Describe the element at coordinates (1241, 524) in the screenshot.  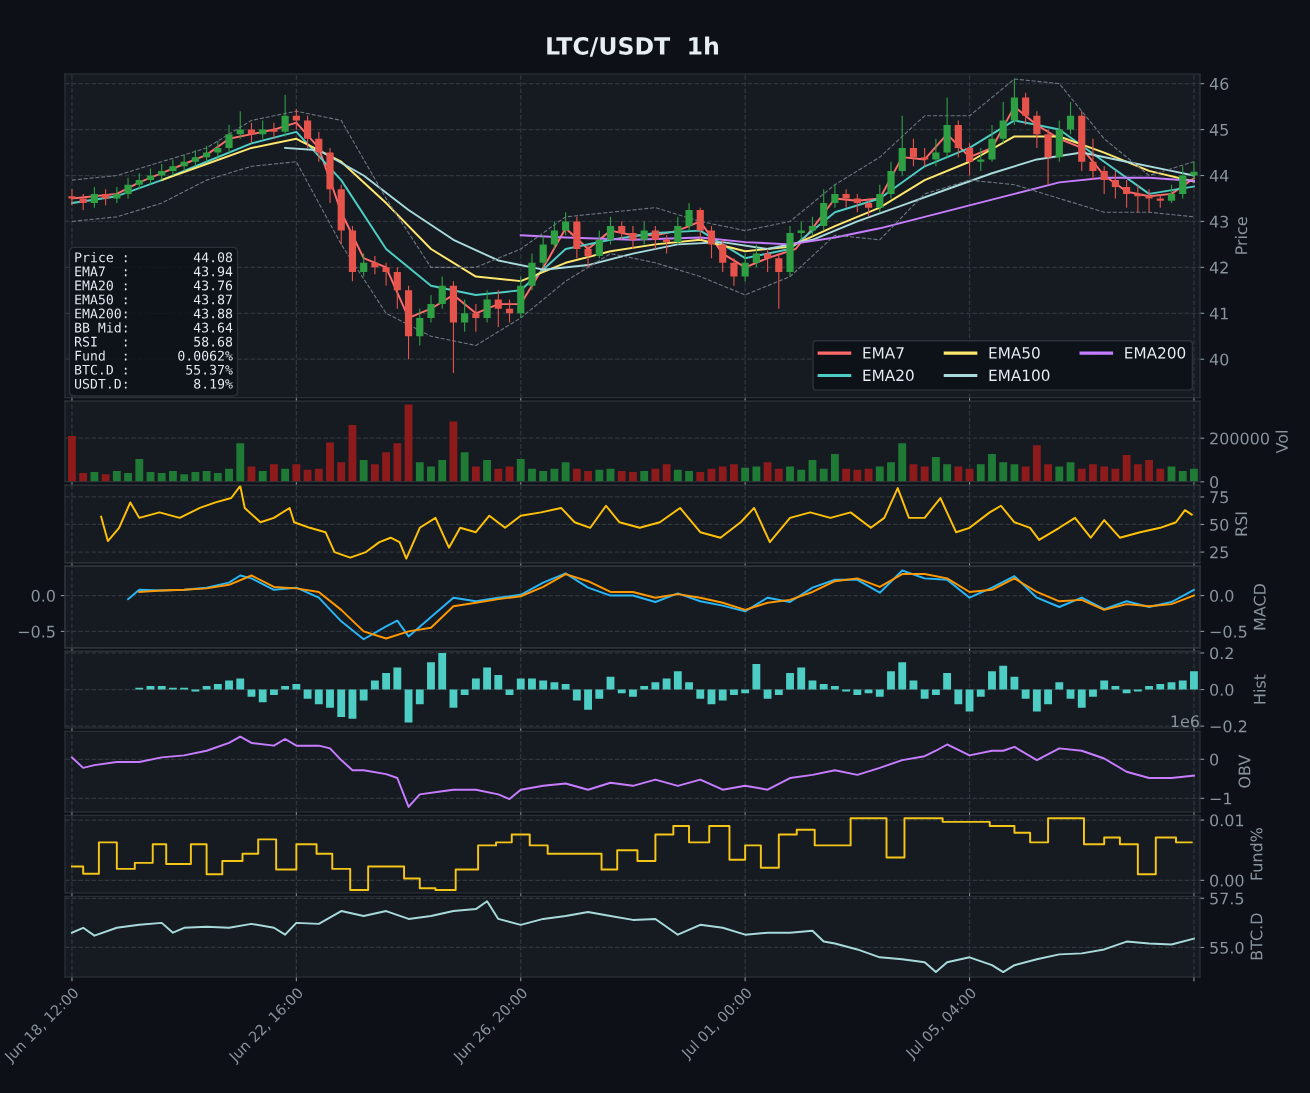
I see `y-axis-title: RSI` at that location.